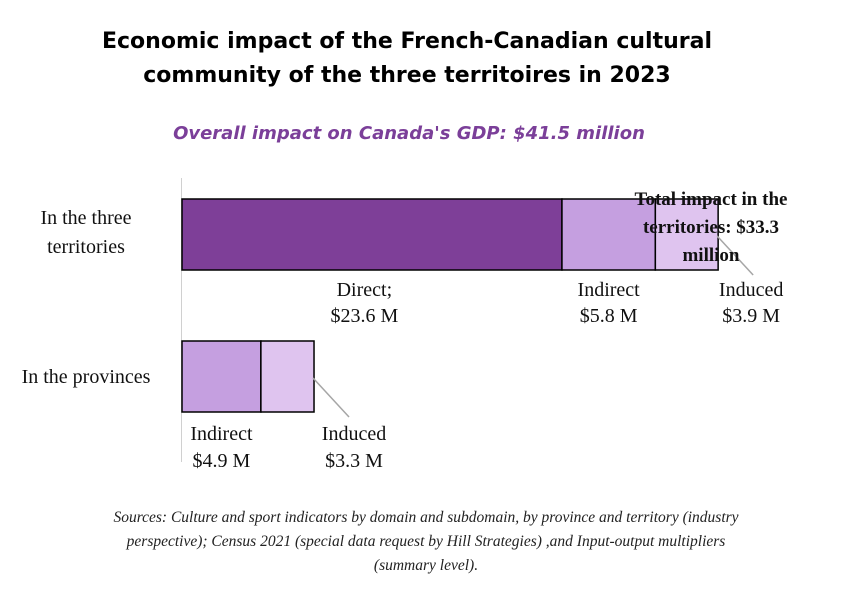 This screenshot has width=850, height=598. I want to click on data-label: $4.9 M, so click(222, 461).